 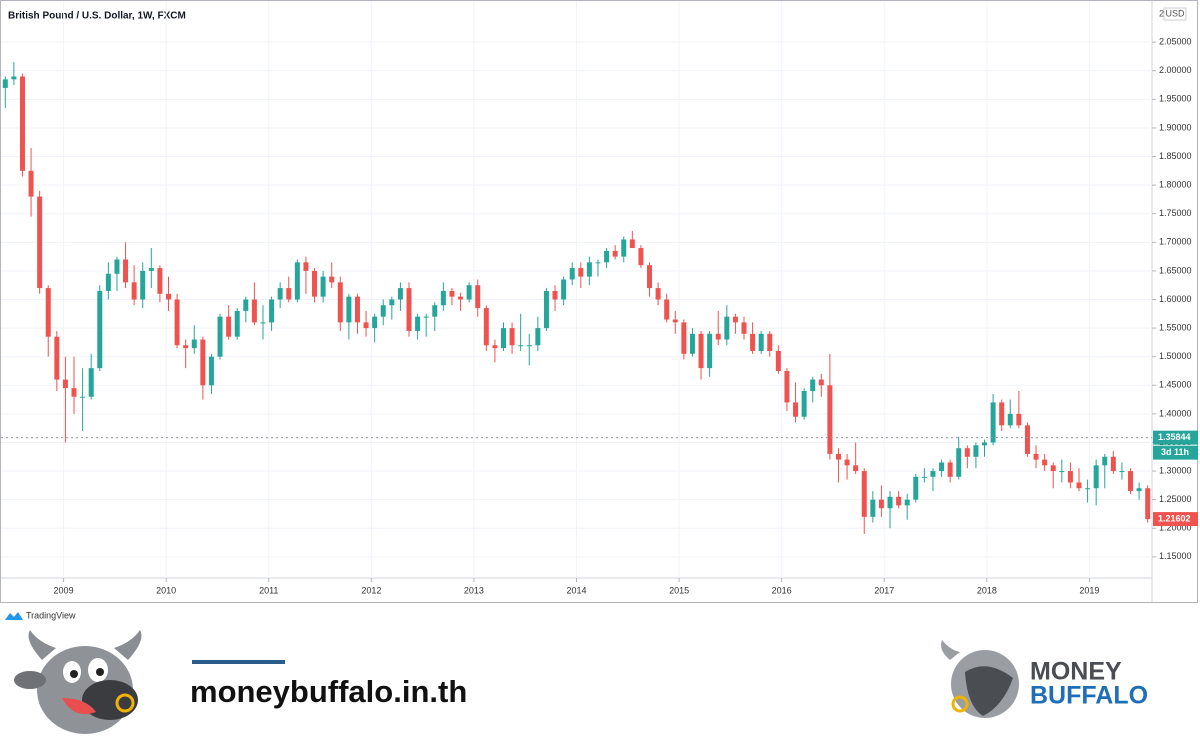 I want to click on website: moneybuffalo.in.th, so click(x=328, y=691).